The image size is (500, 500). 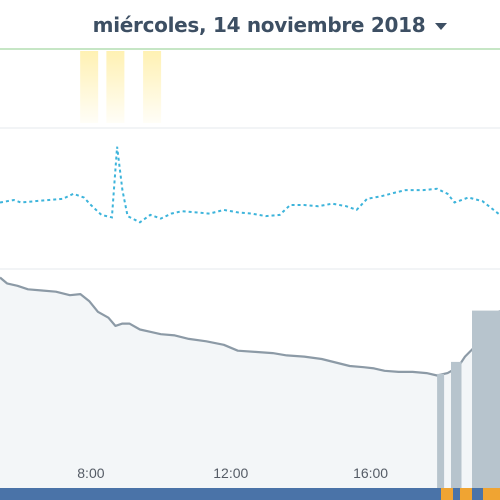 I want to click on x-tick-label-2: 12:00, so click(x=230, y=473).